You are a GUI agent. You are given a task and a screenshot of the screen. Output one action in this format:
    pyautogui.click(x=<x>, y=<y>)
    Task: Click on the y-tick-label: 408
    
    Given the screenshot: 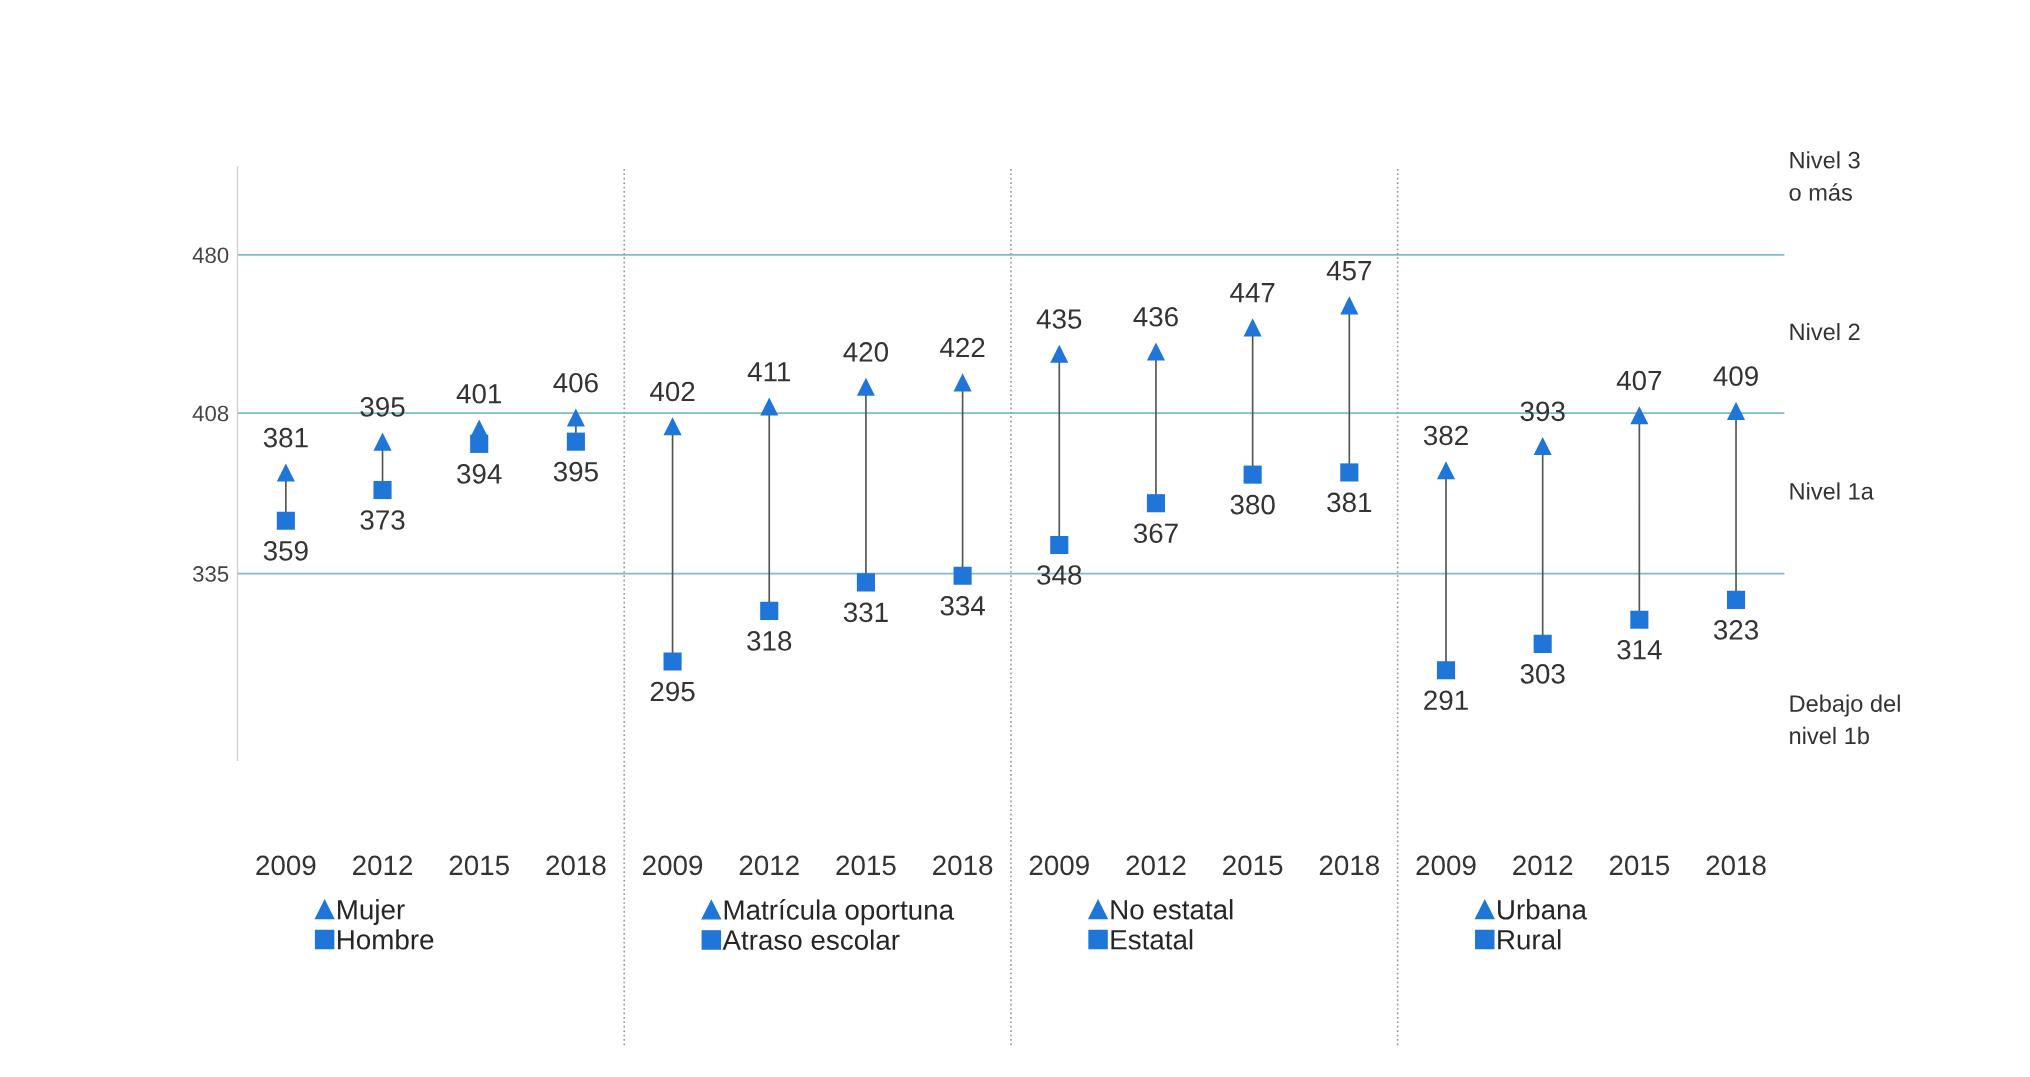 What is the action you would take?
    pyautogui.click(x=210, y=413)
    